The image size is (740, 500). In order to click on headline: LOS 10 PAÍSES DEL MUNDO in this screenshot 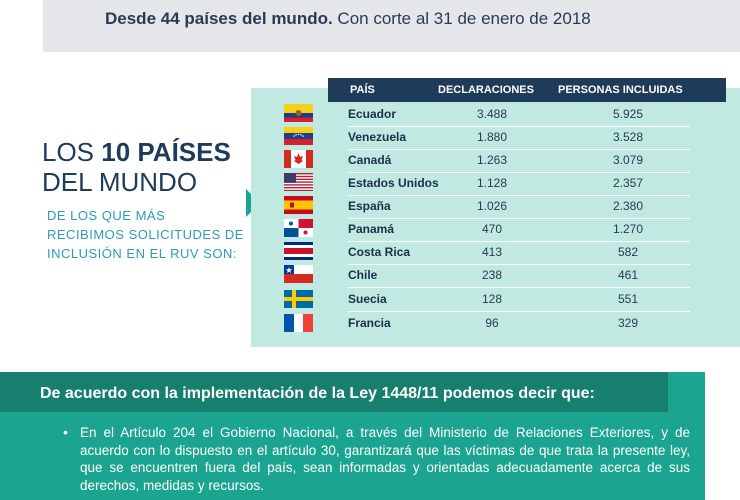, I will do `click(136, 167)`.